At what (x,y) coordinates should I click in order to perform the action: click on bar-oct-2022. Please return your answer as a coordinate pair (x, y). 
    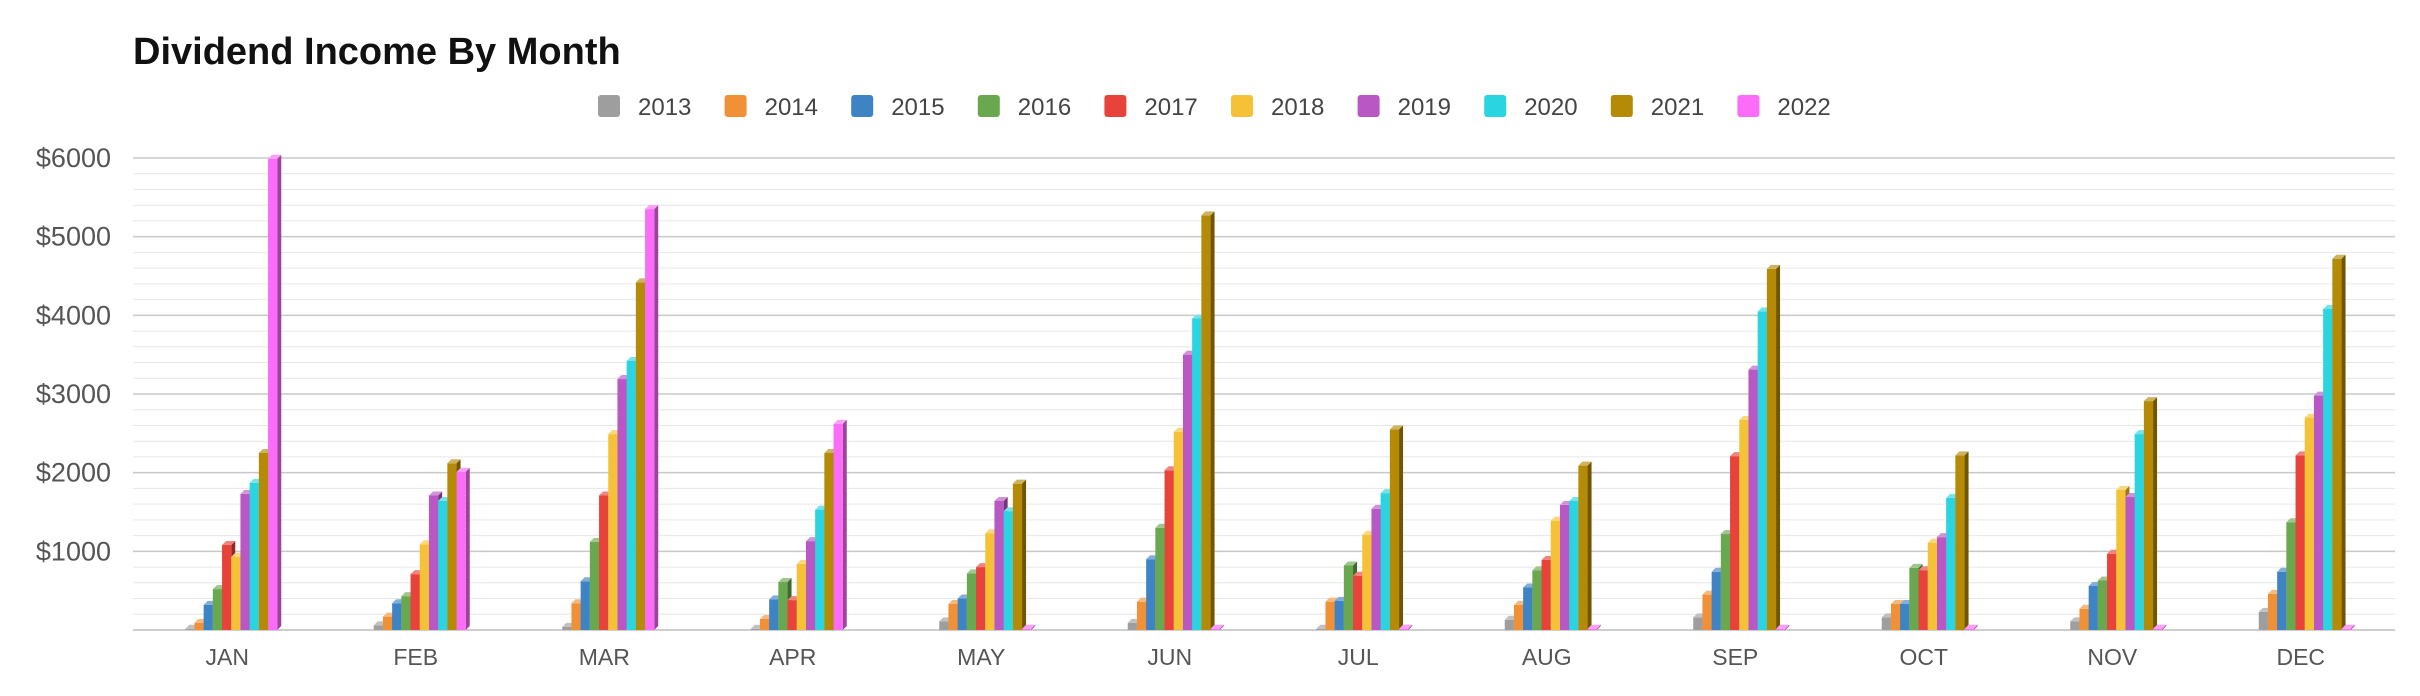
    Looking at the image, I should click on (1971, 627).